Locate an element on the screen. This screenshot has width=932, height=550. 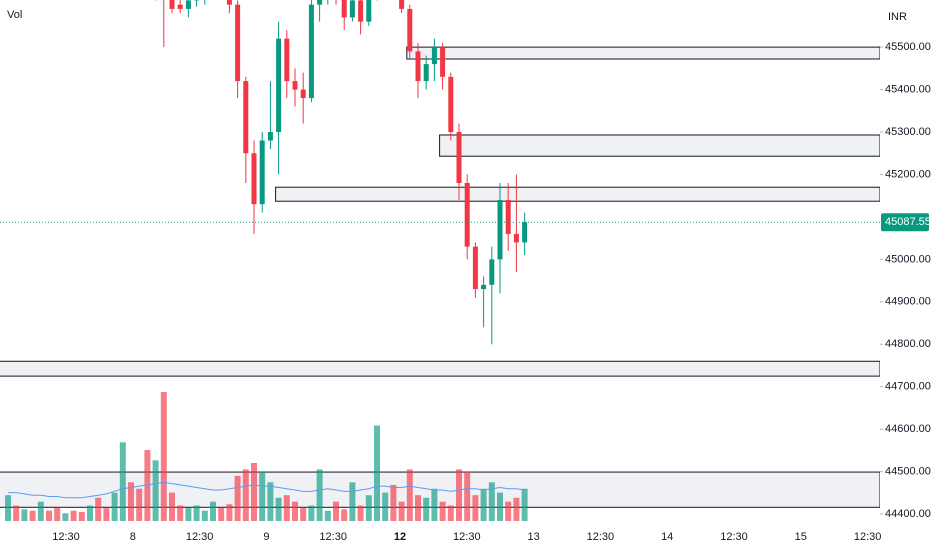
volume-ma-line is located at coordinates (266, 490).